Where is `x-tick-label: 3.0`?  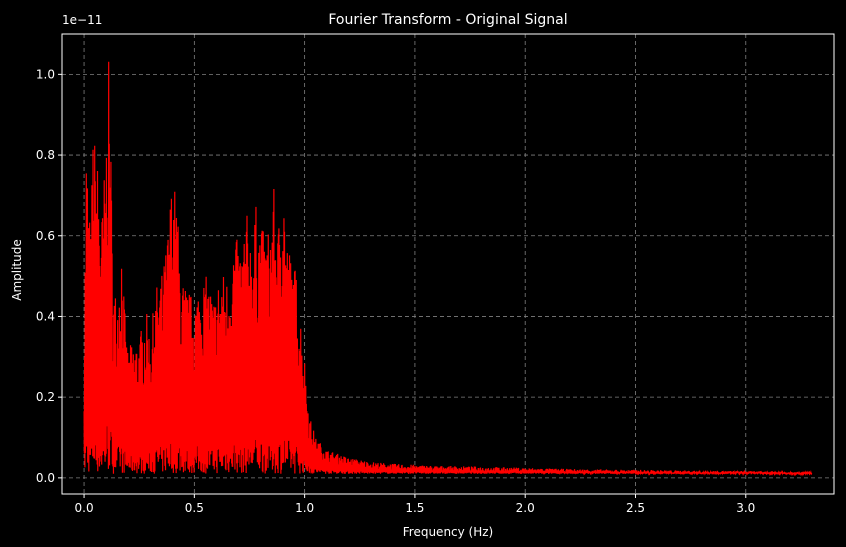
x-tick-label: 3.0 is located at coordinates (745, 508).